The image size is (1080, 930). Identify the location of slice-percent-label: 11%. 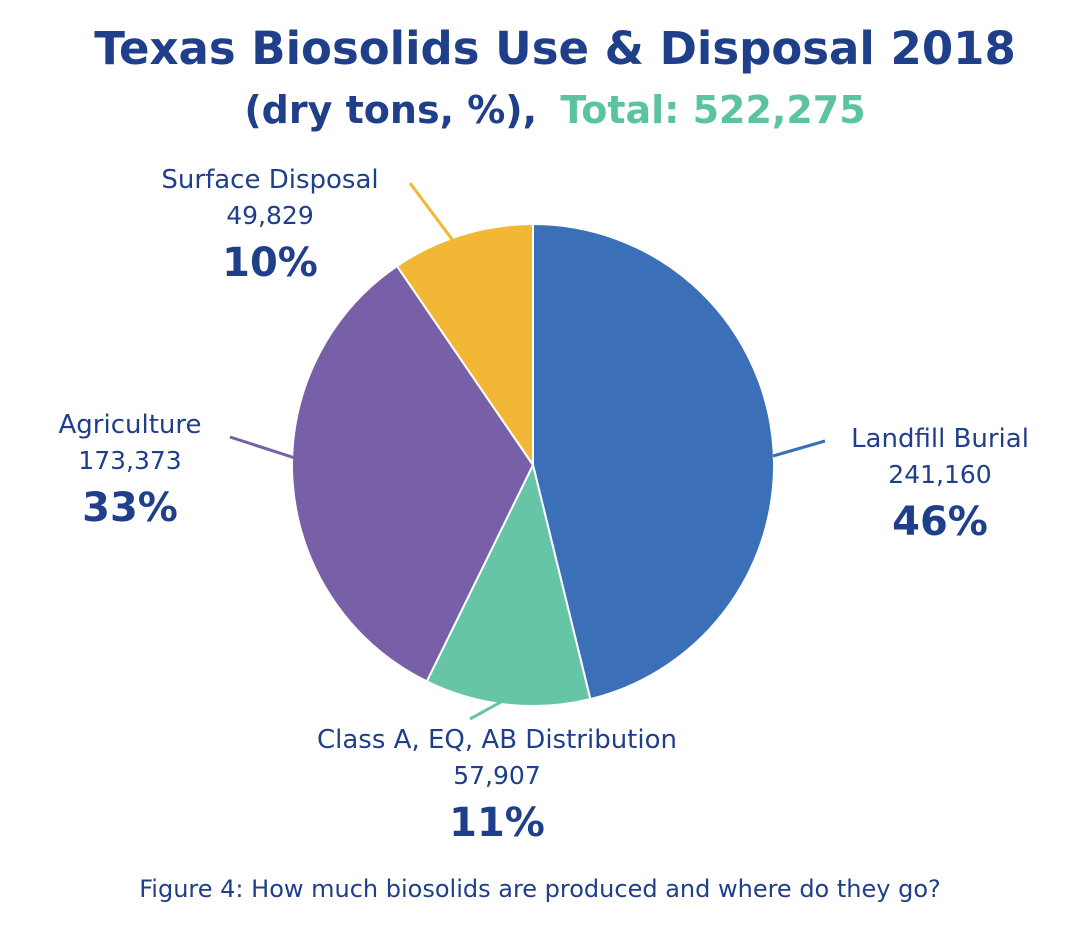
(497, 823).